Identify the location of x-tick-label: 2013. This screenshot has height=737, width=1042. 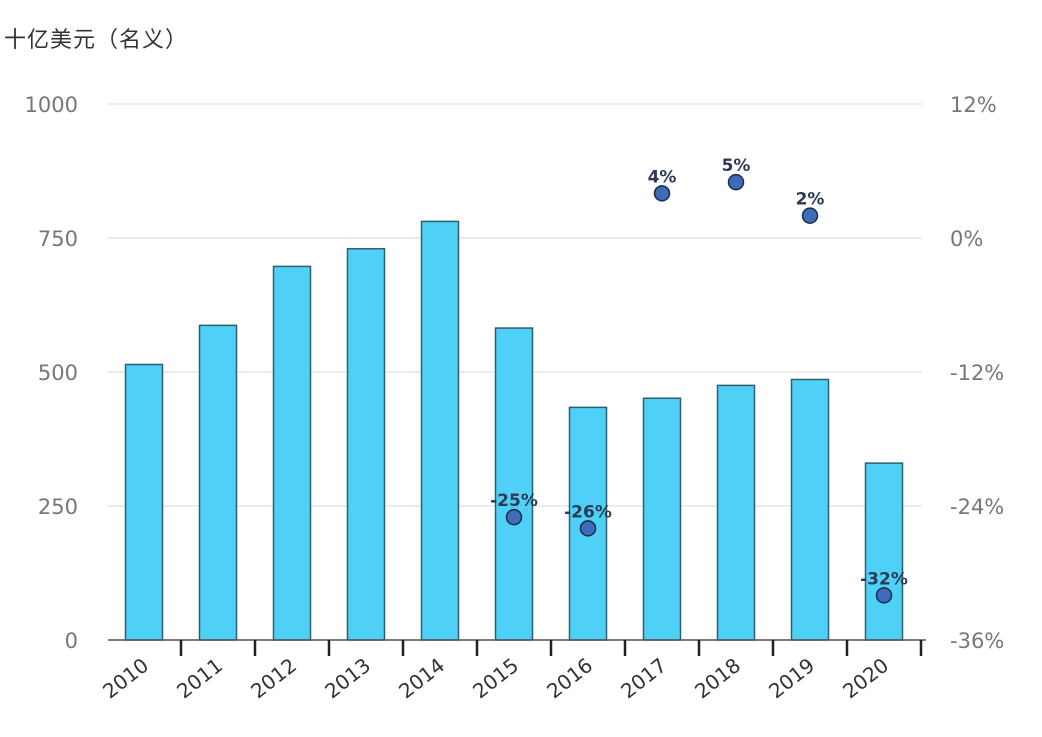
(347, 678).